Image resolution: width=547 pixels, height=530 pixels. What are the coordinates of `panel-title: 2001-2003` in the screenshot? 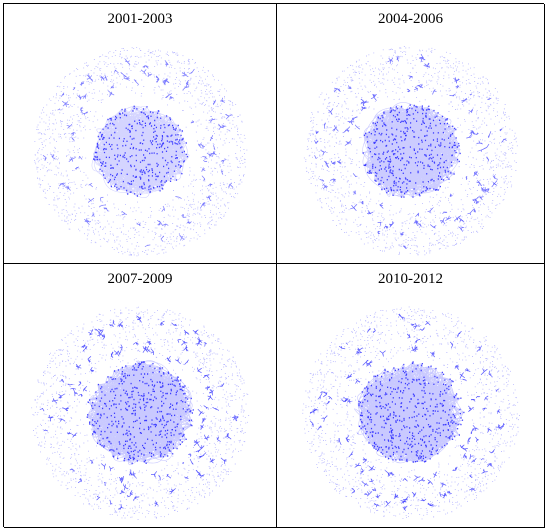 It's located at (140, 19).